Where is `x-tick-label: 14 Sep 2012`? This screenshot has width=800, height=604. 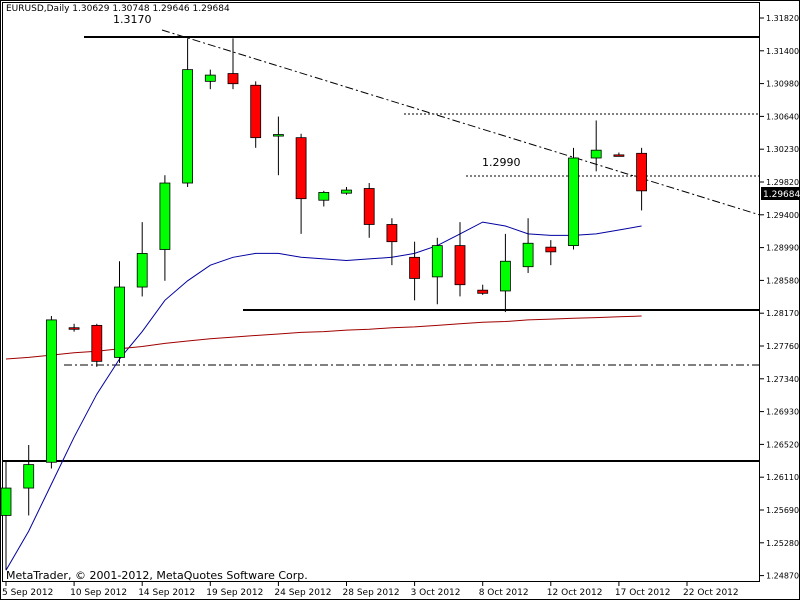 x-tick-label: 14 Sep 2012 is located at coordinates (166, 593).